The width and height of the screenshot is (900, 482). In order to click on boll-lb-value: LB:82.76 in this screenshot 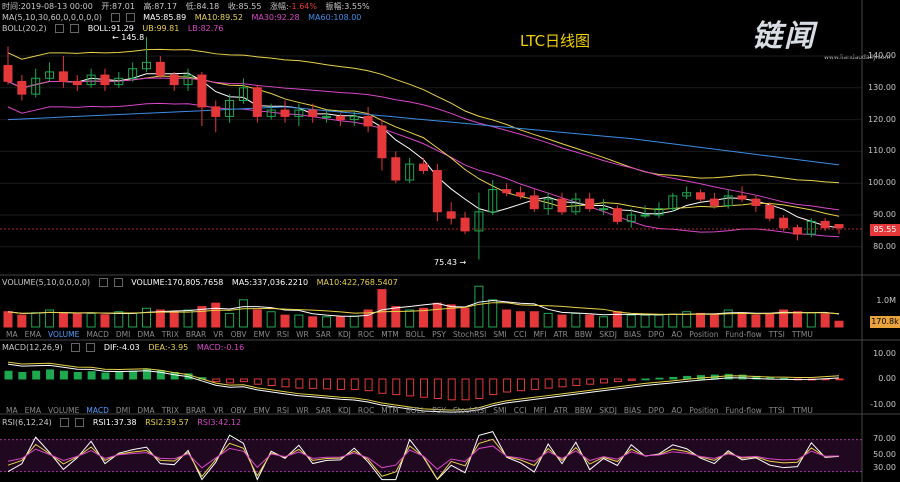, I will do `click(205, 28)`.